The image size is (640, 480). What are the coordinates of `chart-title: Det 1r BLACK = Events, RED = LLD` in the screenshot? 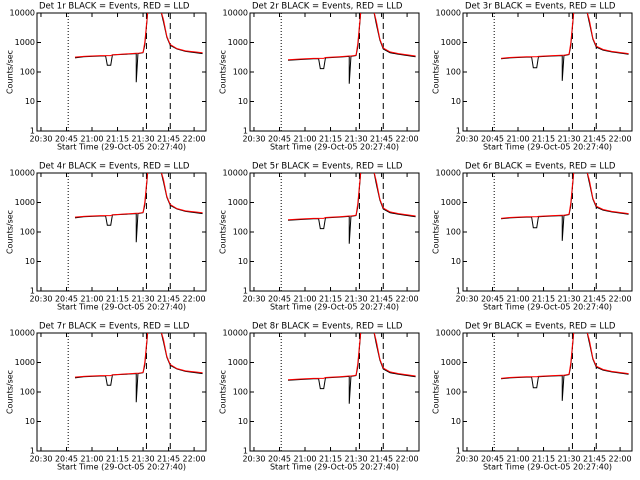 It's located at (114, 7).